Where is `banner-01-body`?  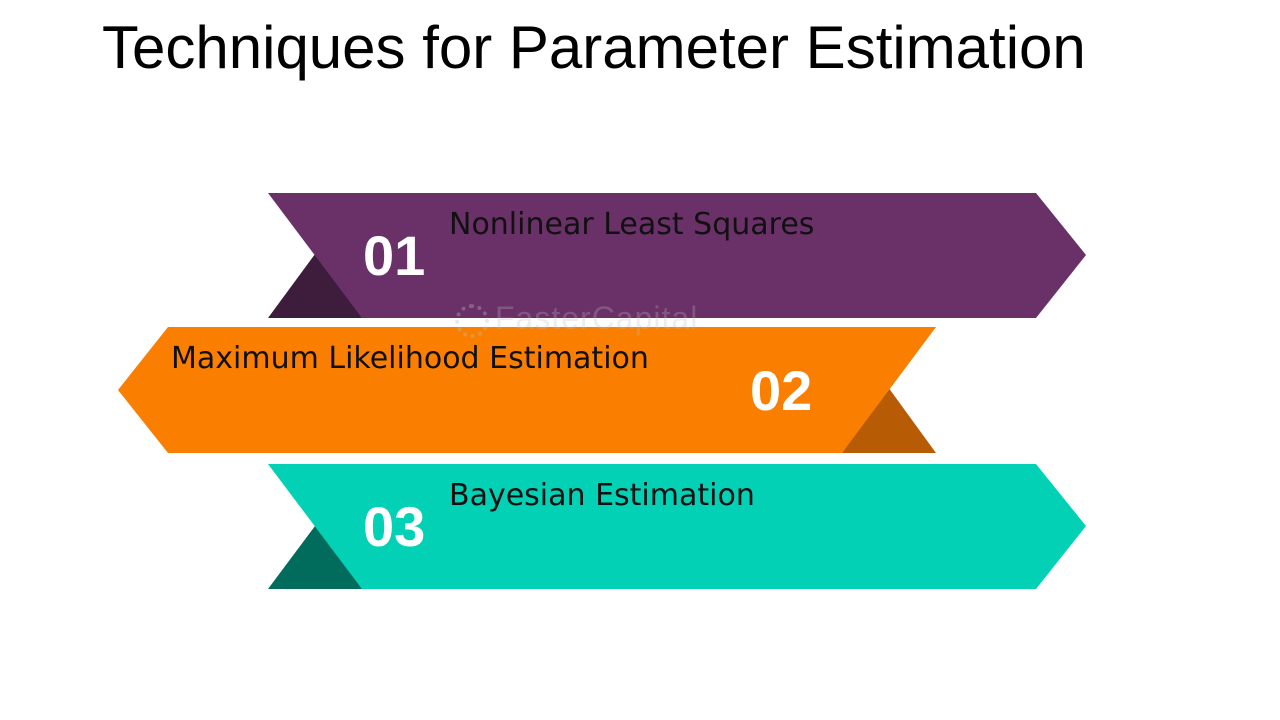
banner-01-body is located at coordinates (677, 255).